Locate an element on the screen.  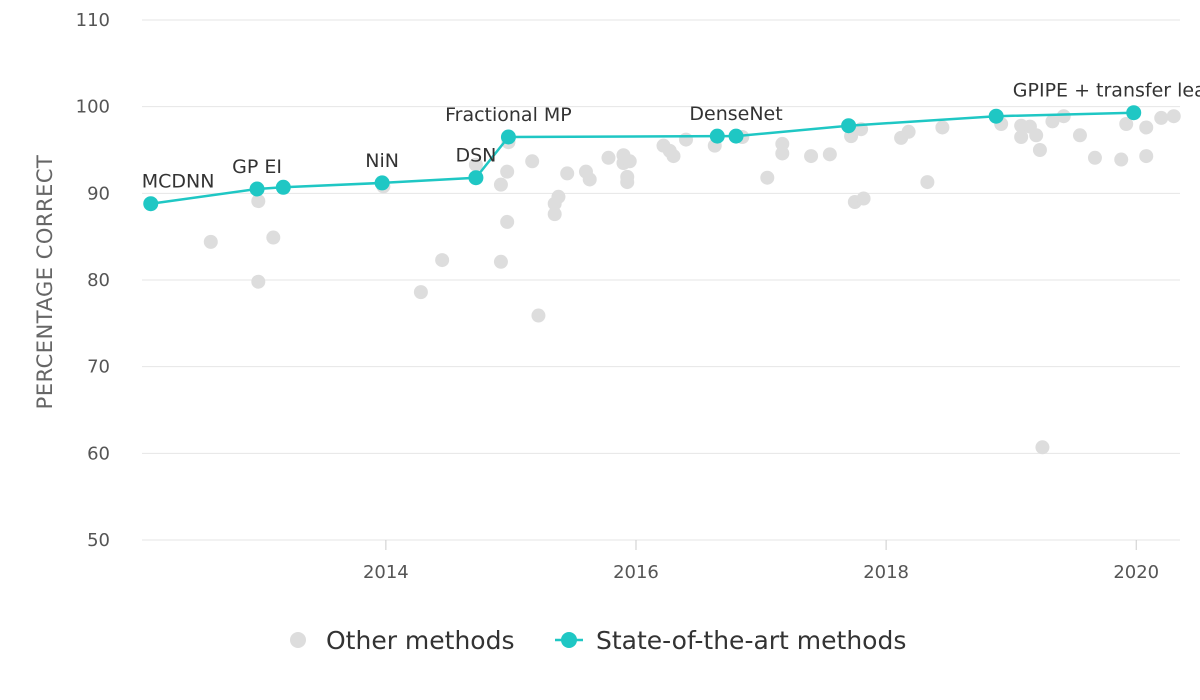
y-tick-label: 100 is located at coordinates (93, 107).